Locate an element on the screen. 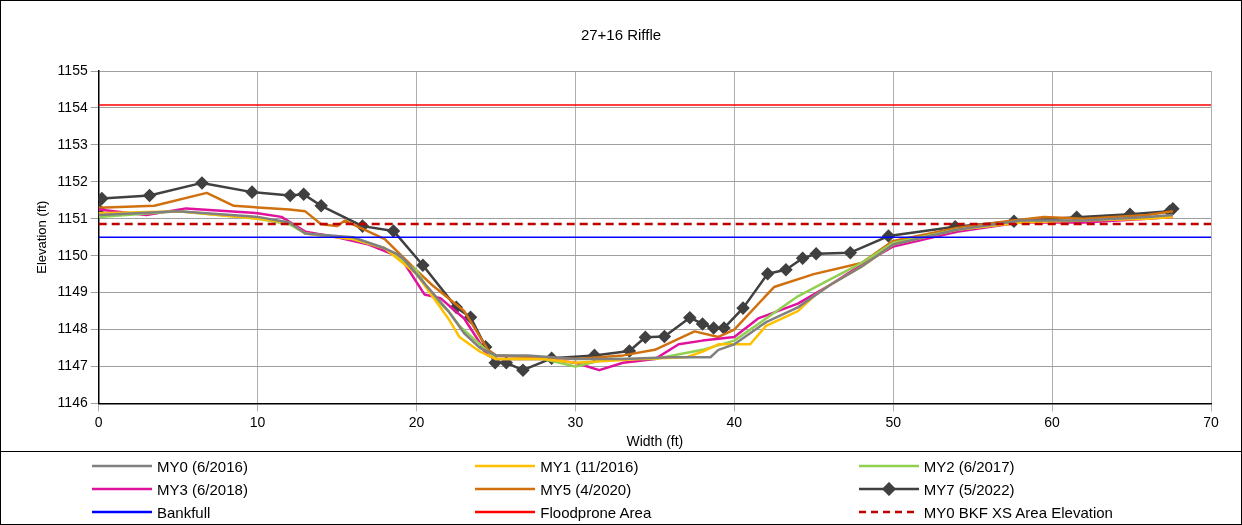  x-tick-label: 0 is located at coordinates (98, 421).